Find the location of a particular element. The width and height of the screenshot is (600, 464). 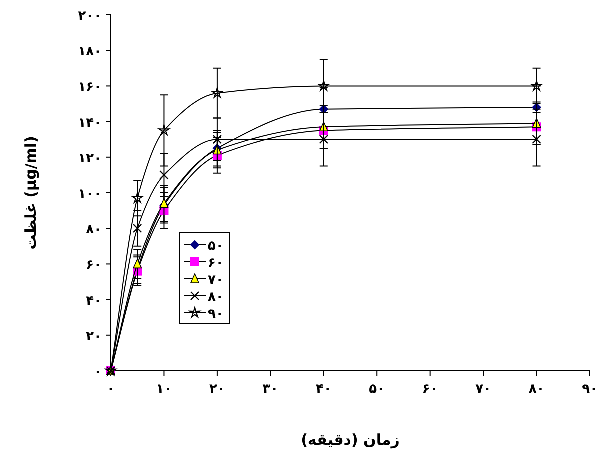

y-tick-label: ۱۸۰ is located at coordinates (90, 52).